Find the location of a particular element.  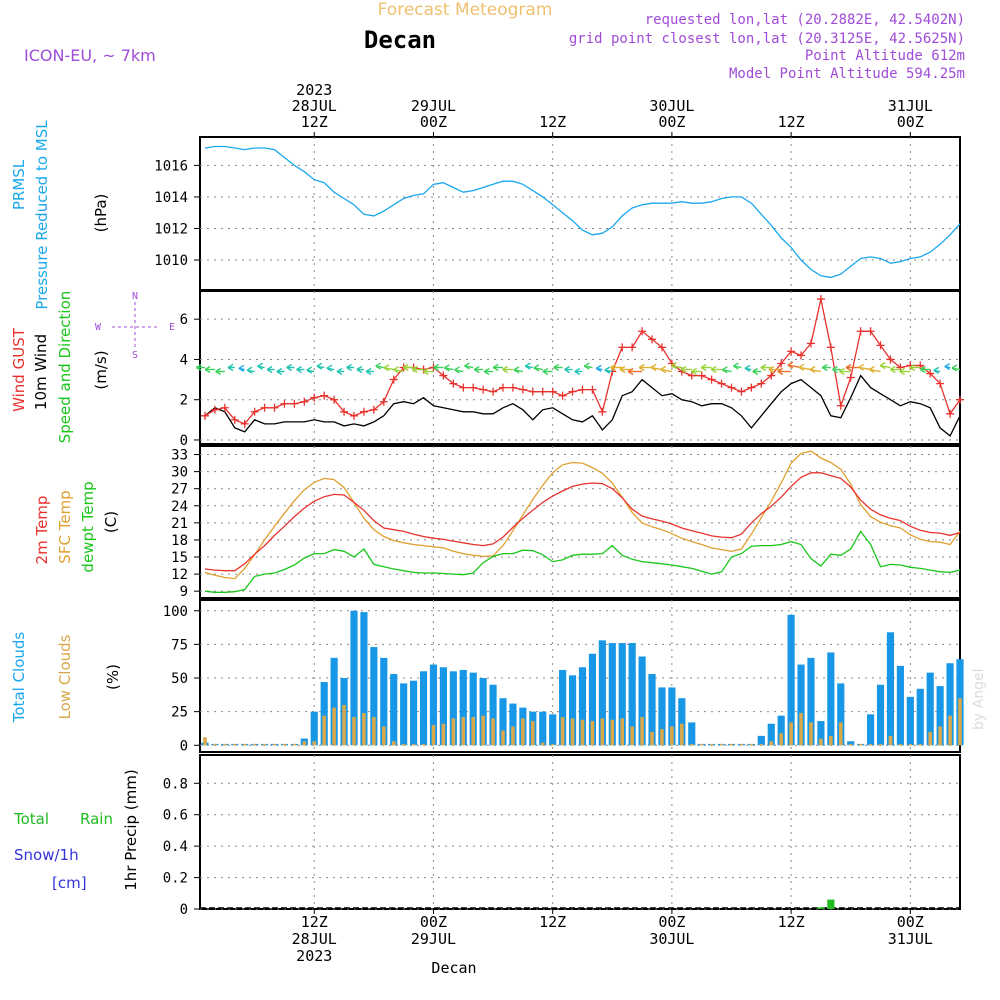

top-time-label: 12Z is located at coordinates (314, 122).